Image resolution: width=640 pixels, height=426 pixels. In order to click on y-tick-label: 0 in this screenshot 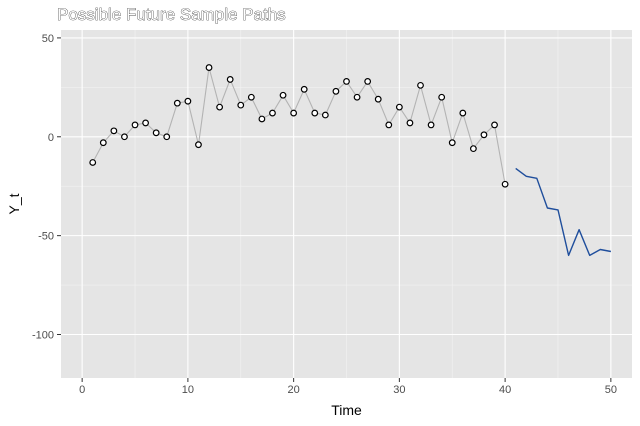, I will do `click(51, 138)`.